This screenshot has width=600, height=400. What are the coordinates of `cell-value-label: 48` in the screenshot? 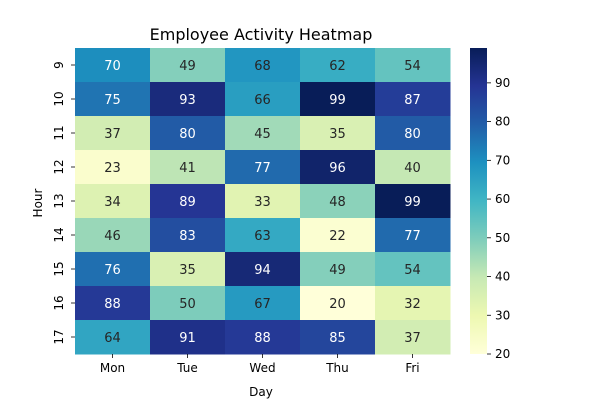 It's located at (337, 202).